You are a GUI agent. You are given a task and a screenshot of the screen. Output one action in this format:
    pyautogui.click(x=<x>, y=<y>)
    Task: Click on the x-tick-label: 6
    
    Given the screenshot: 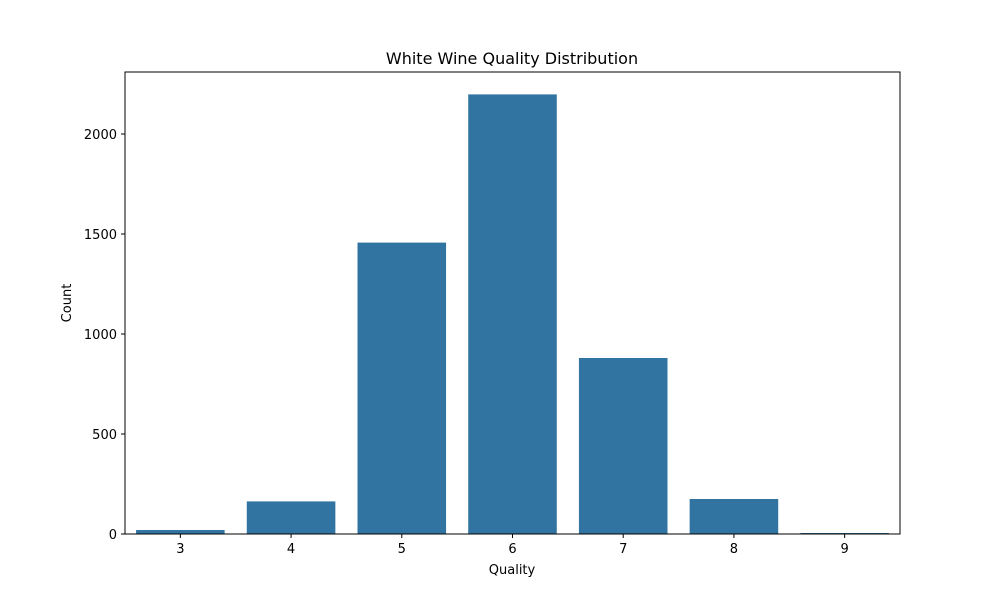 What is the action you would take?
    pyautogui.click(x=512, y=549)
    